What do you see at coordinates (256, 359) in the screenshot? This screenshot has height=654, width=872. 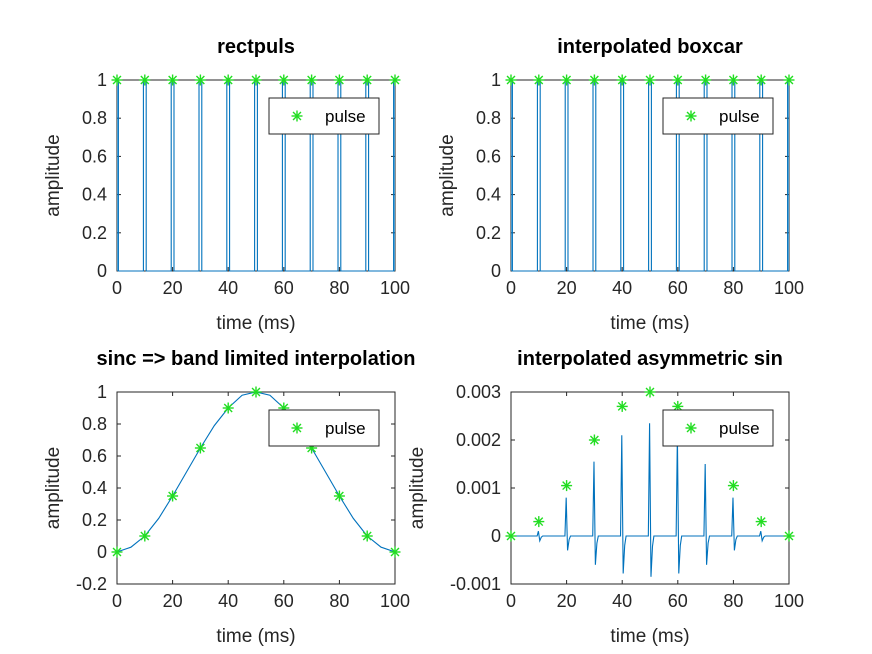 I see `chart-title: sinc => band limited interpolation` at bounding box center [256, 359].